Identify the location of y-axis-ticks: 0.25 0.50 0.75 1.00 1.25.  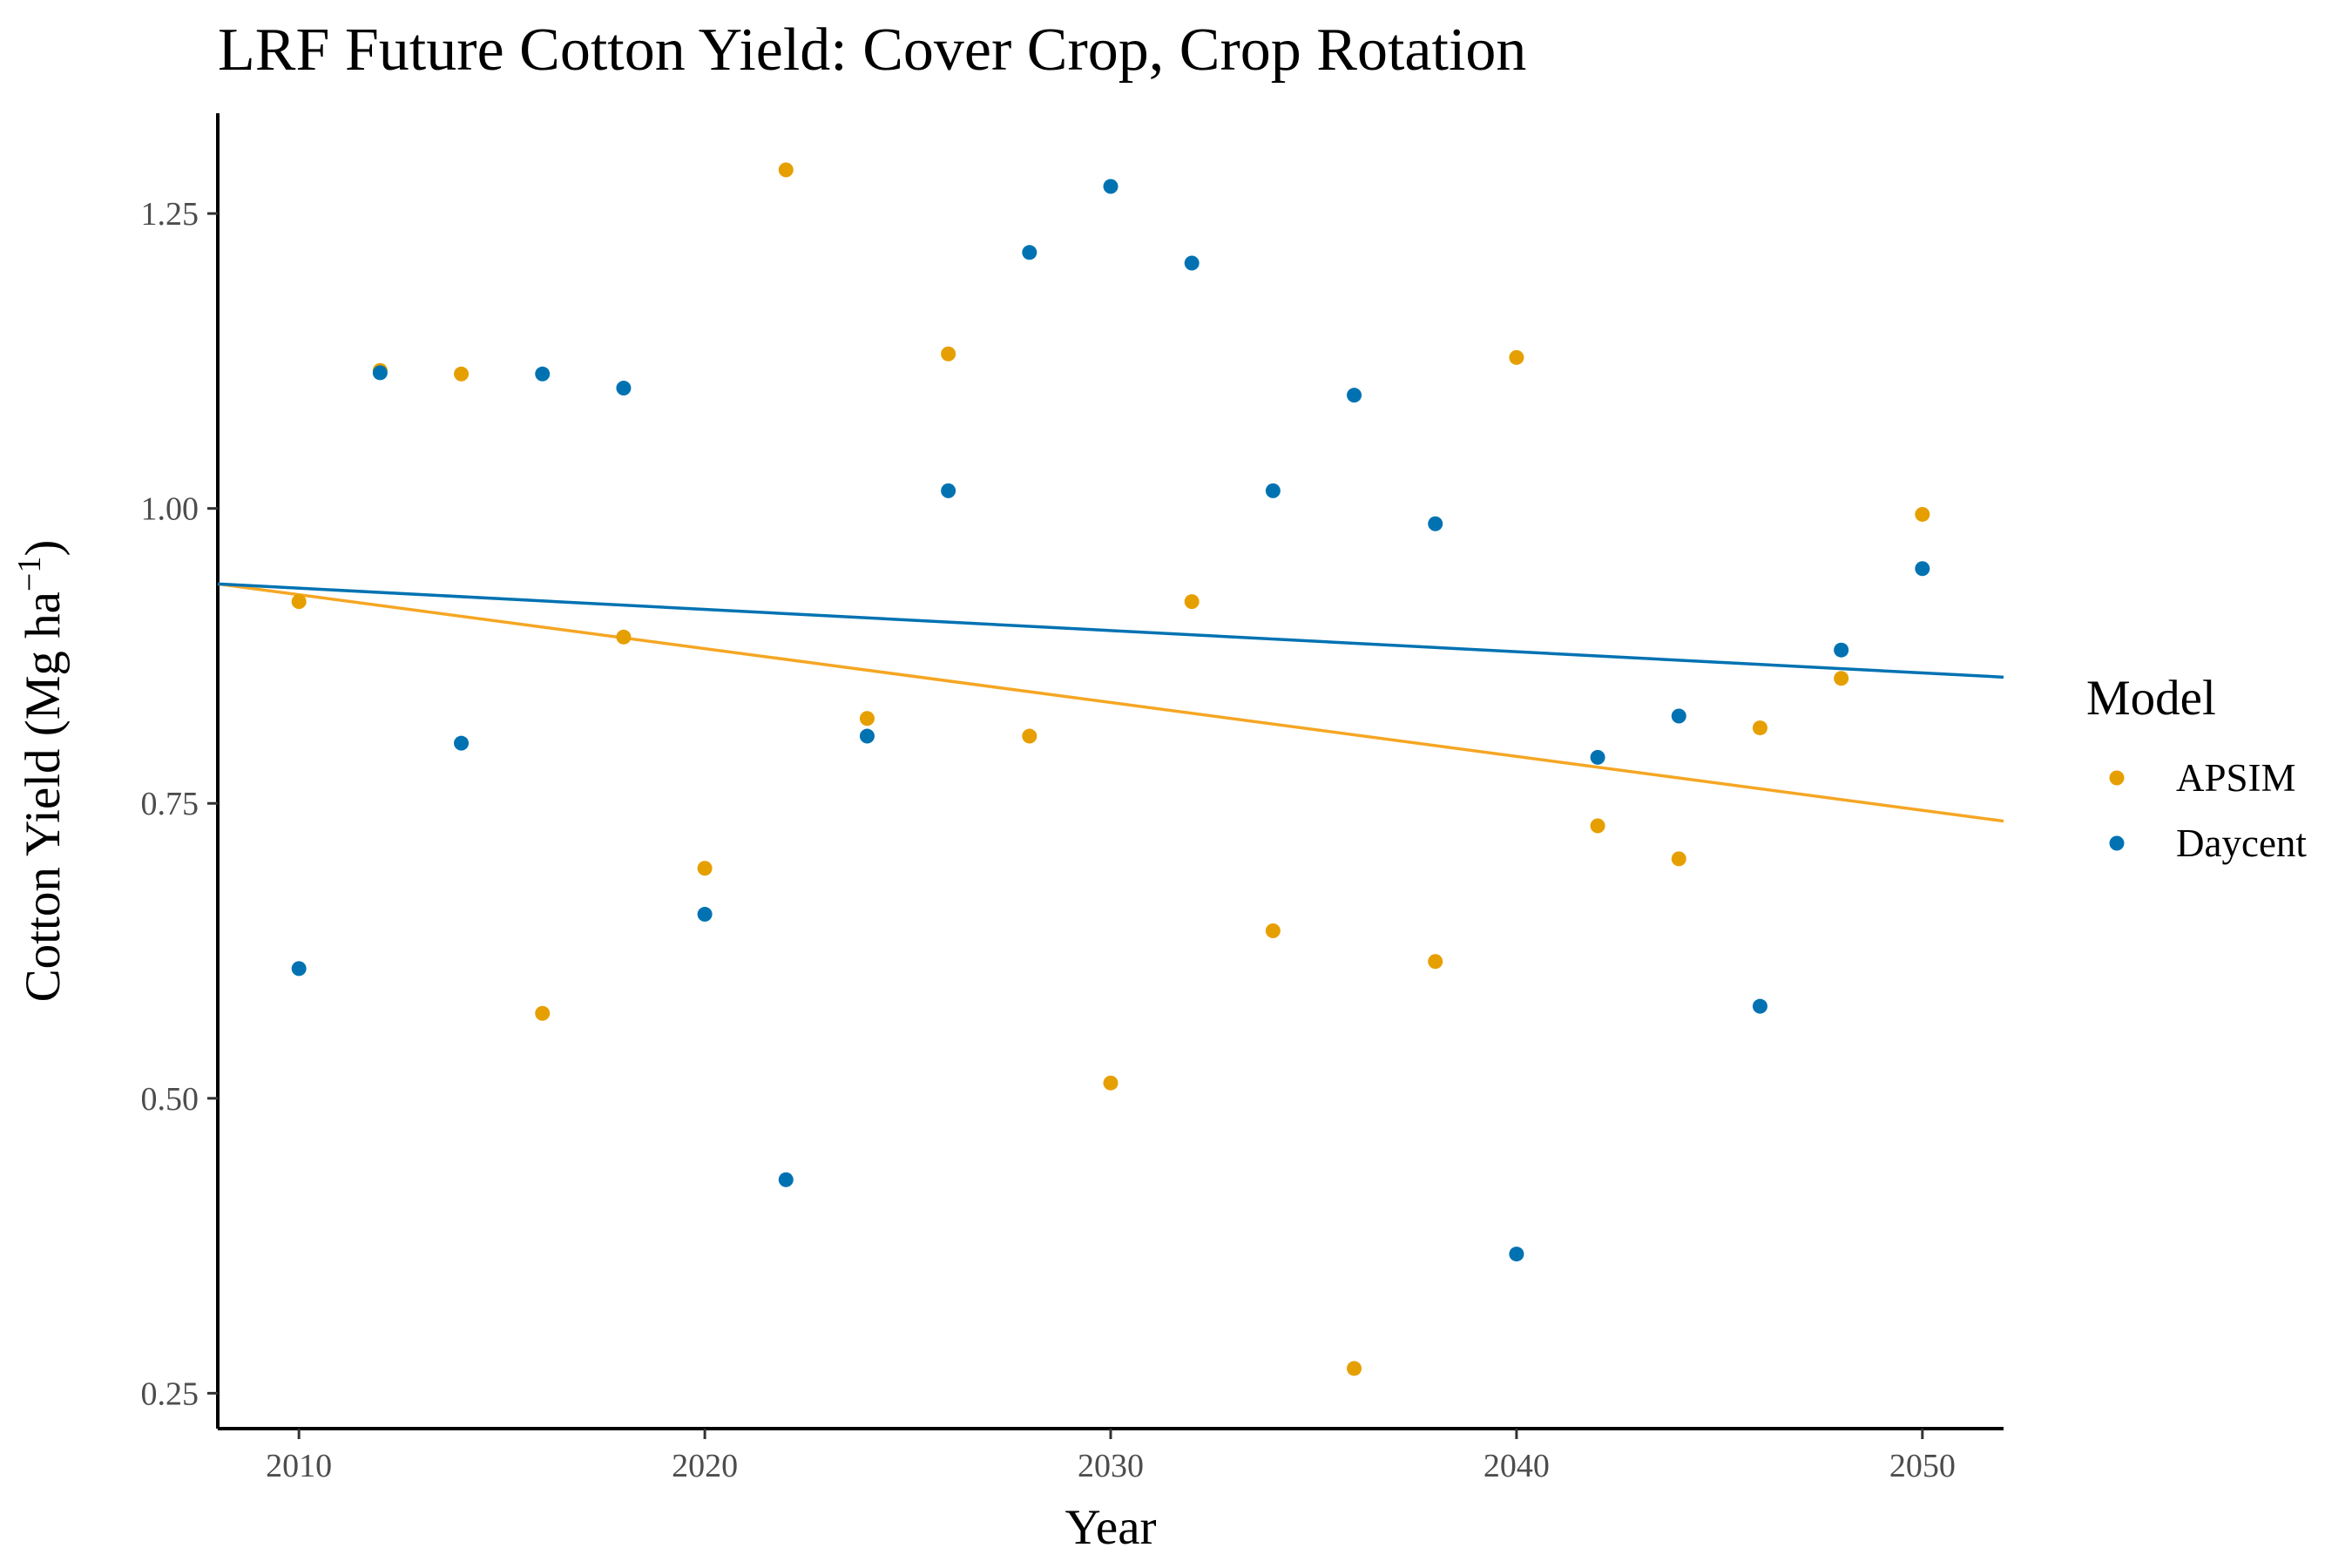
(179, 804).